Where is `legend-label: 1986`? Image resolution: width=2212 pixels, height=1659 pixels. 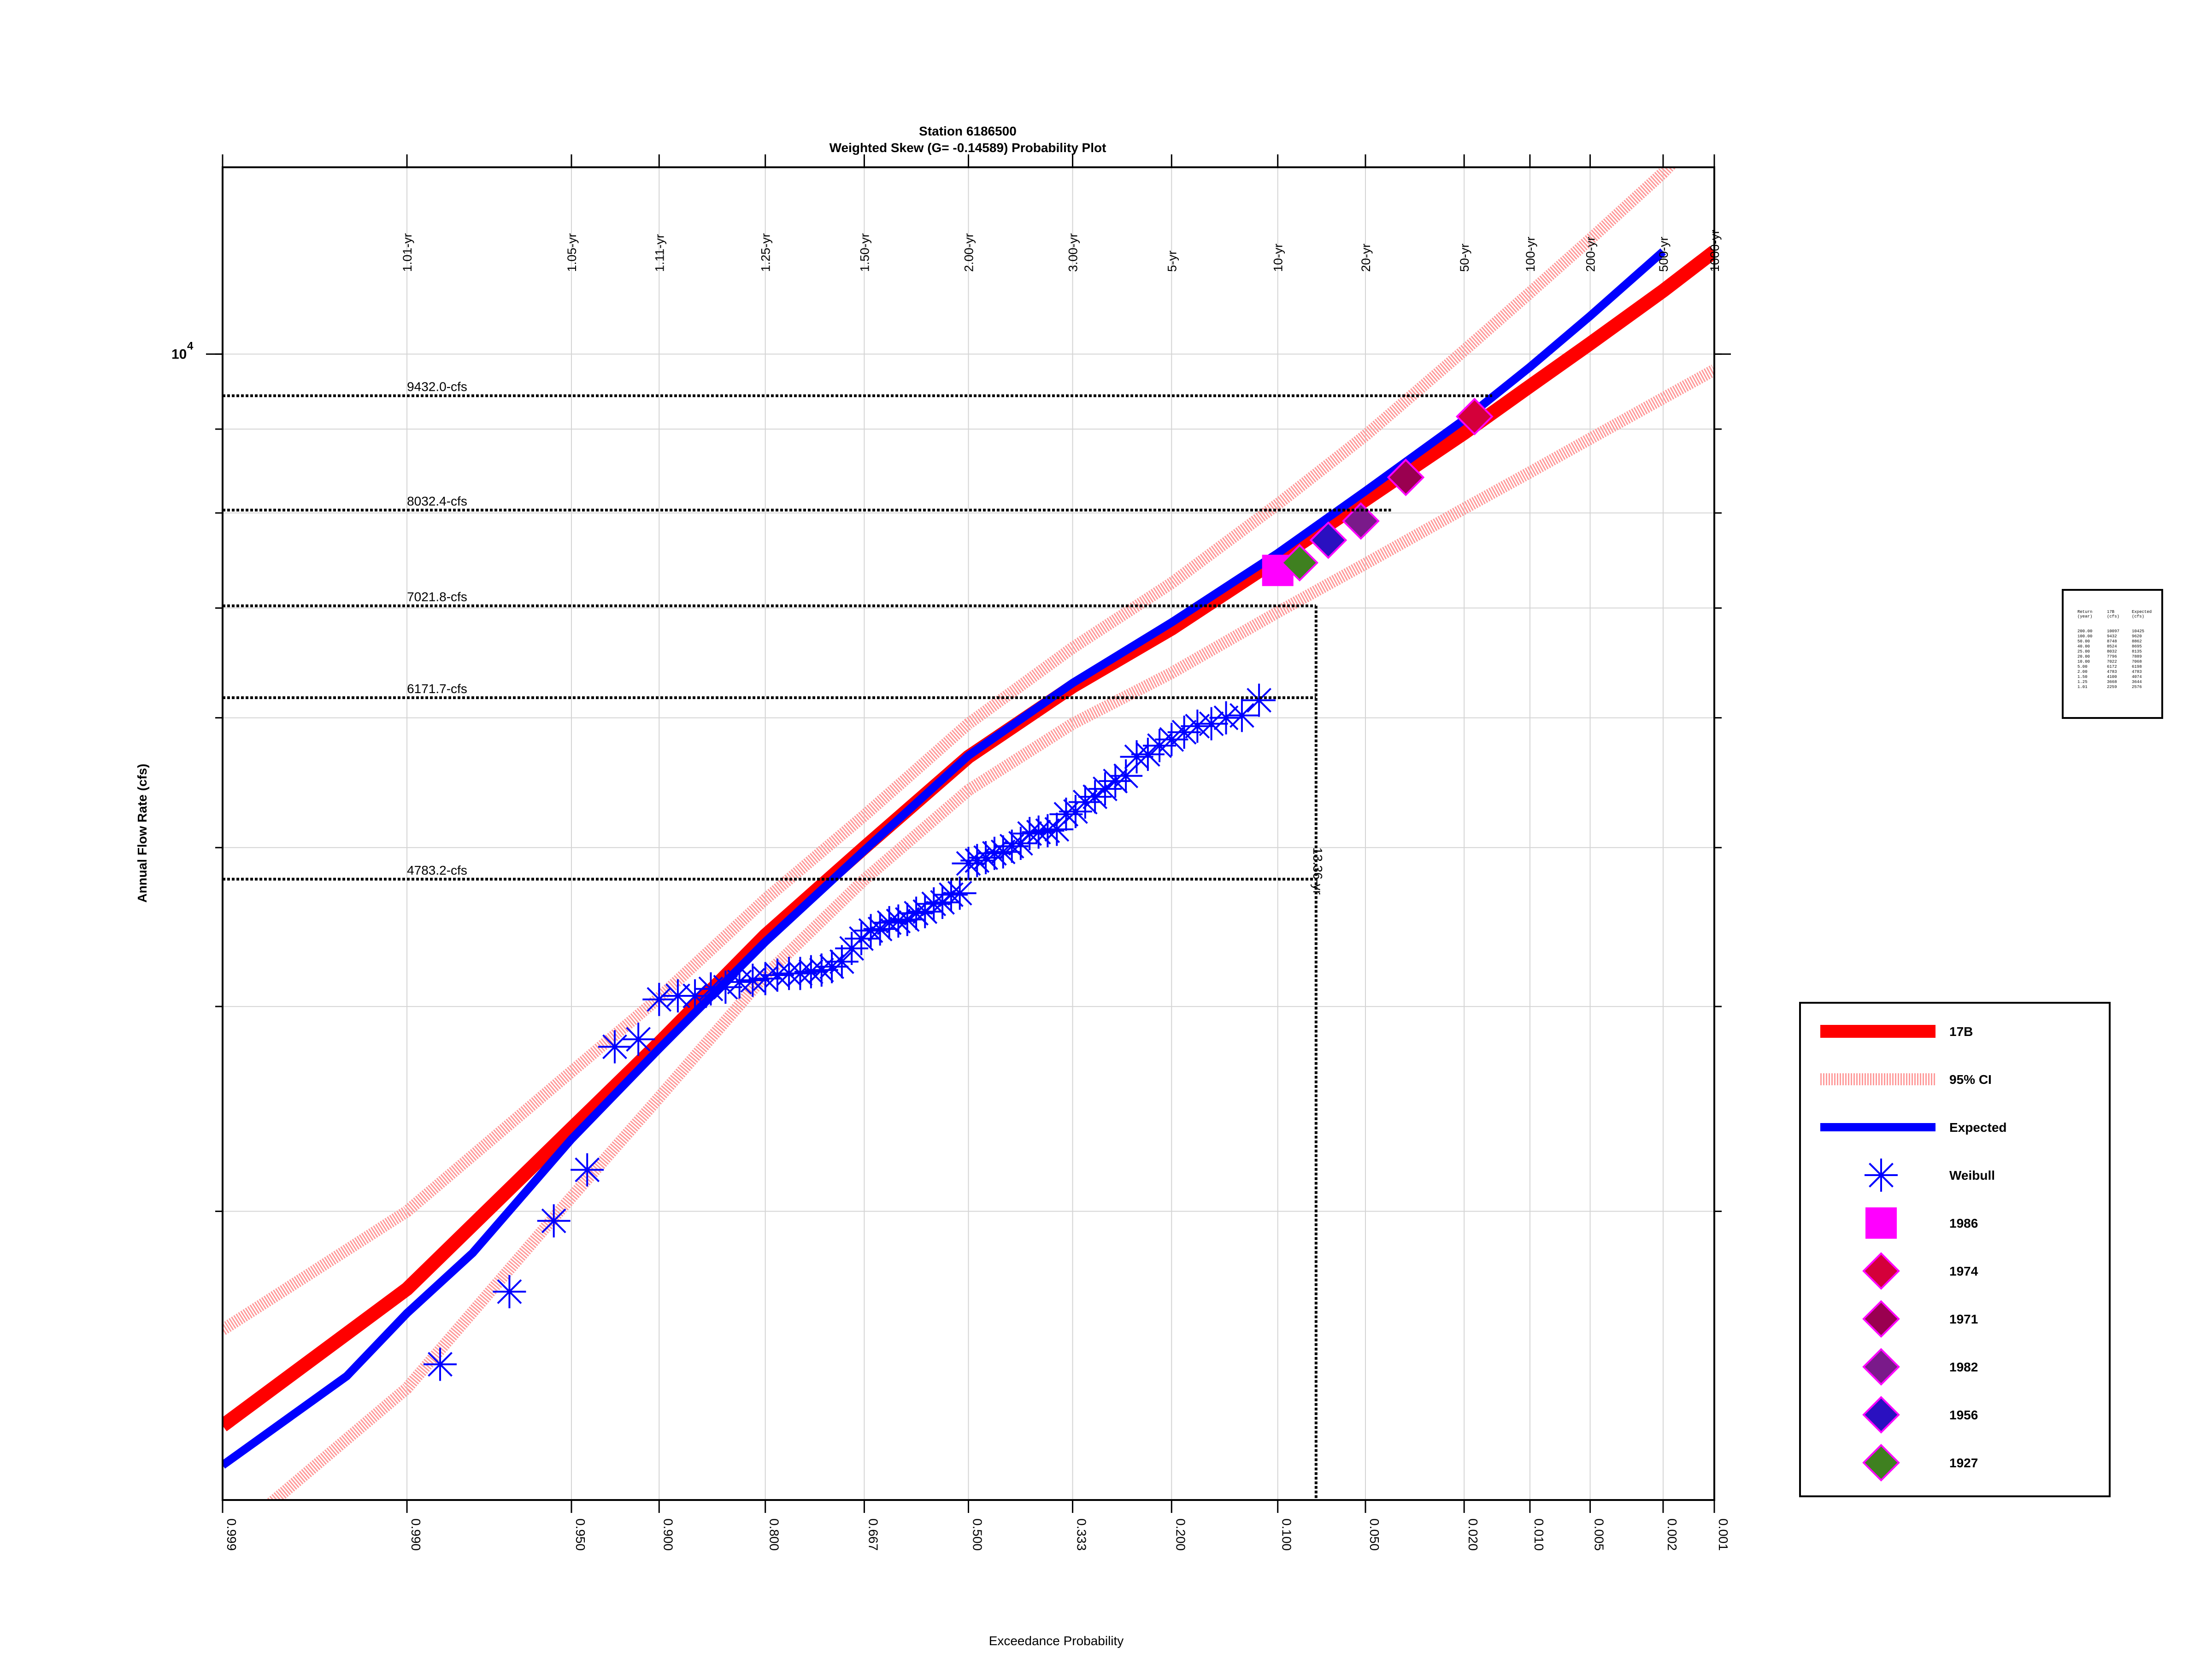
legend-label: 1986 is located at coordinates (1963, 1223).